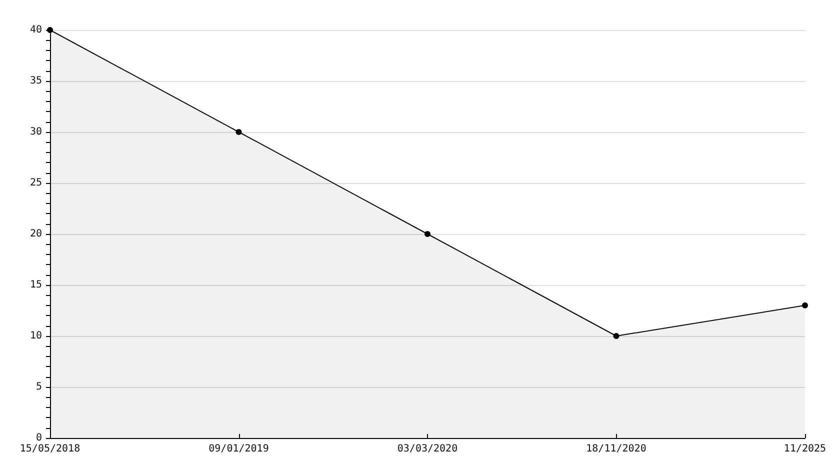 This screenshot has width=834, height=468. I want to click on x-tick-label: 03/03/2020, so click(427, 449).